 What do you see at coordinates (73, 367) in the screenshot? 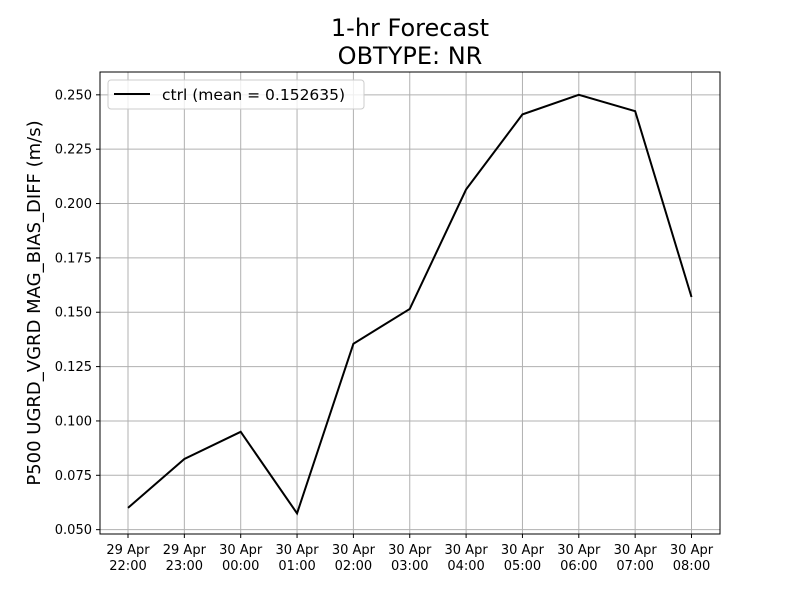
I see `y-tick-label: 0.125` at bounding box center [73, 367].